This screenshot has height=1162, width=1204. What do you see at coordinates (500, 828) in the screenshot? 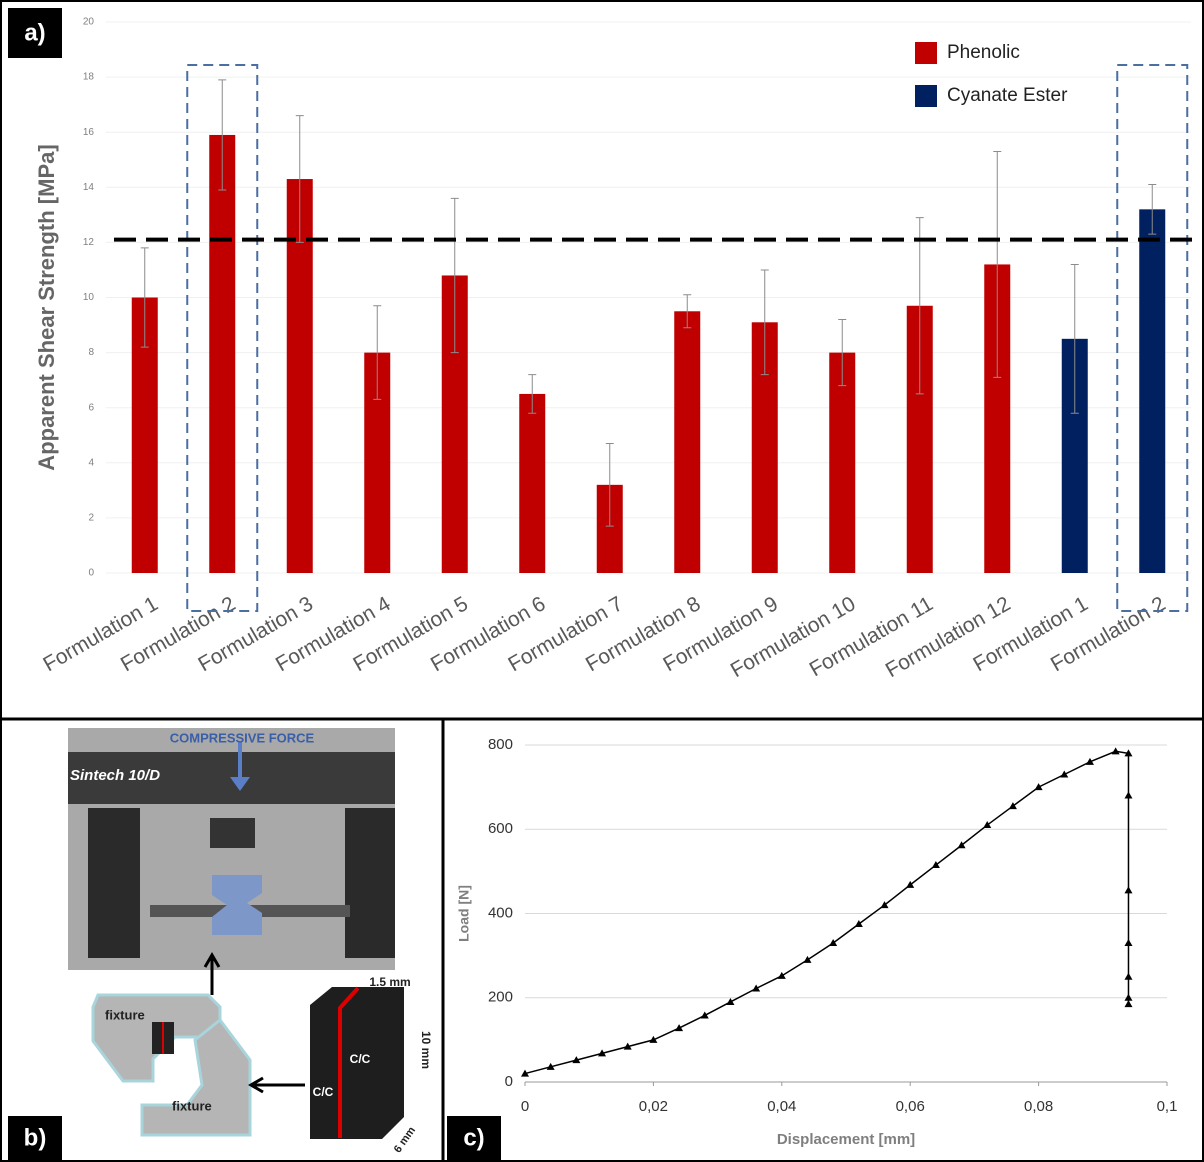
I see `y-tick-label: 600` at bounding box center [500, 828].